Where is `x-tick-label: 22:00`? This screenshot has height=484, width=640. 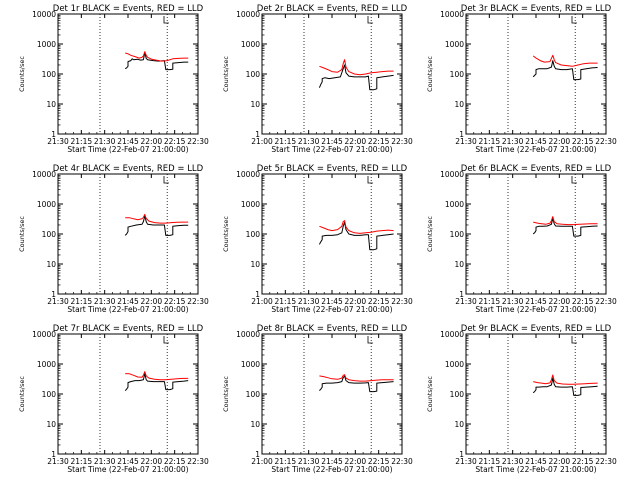 x-tick-label: 22:00 is located at coordinates (152, 301).